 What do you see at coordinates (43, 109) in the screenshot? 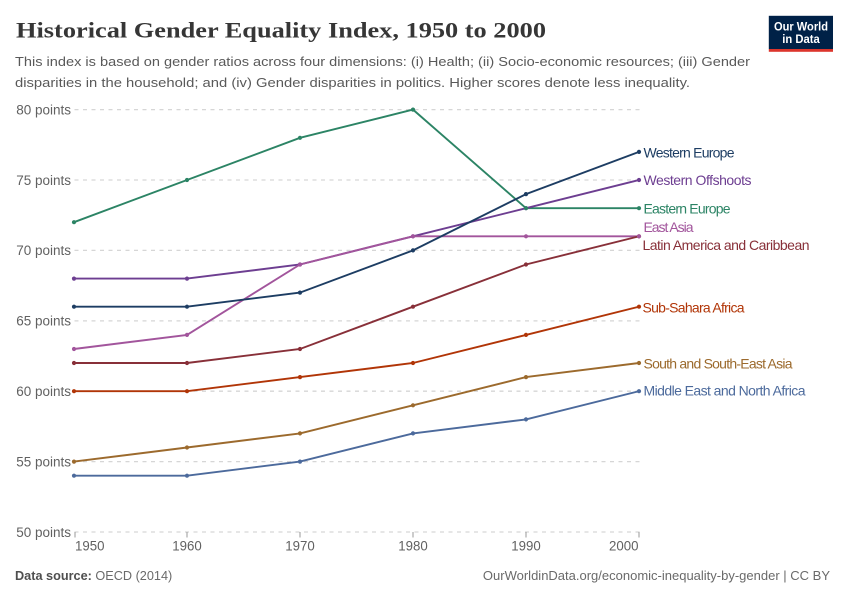
I see `svg-text: 80 points` at bounding box center [43, 109].